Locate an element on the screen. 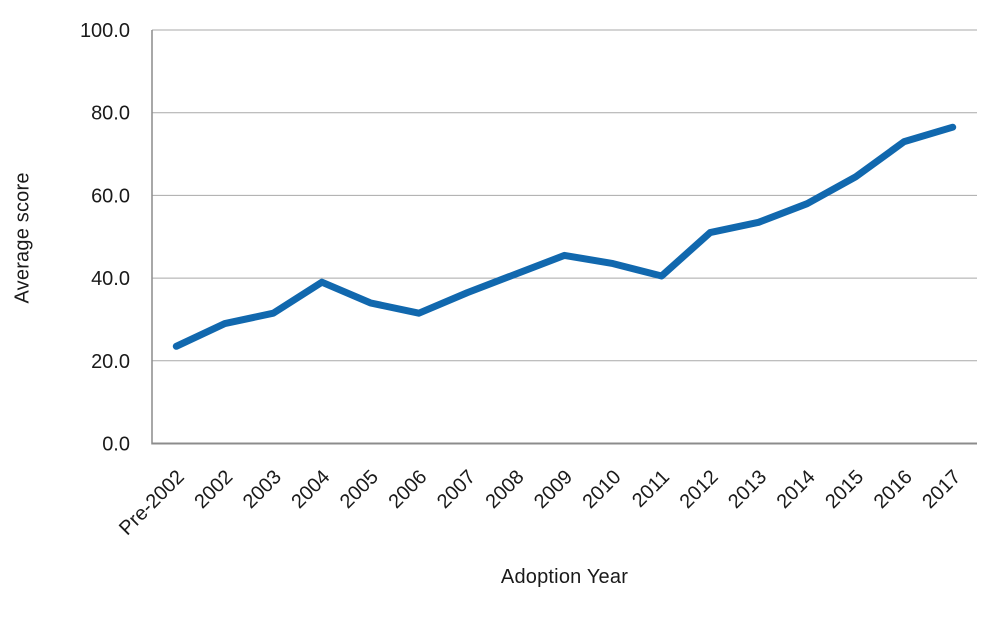 This screenshot has width=1003, height=622. y-tick-label: 0.0 is located at coordinates (116, 445).